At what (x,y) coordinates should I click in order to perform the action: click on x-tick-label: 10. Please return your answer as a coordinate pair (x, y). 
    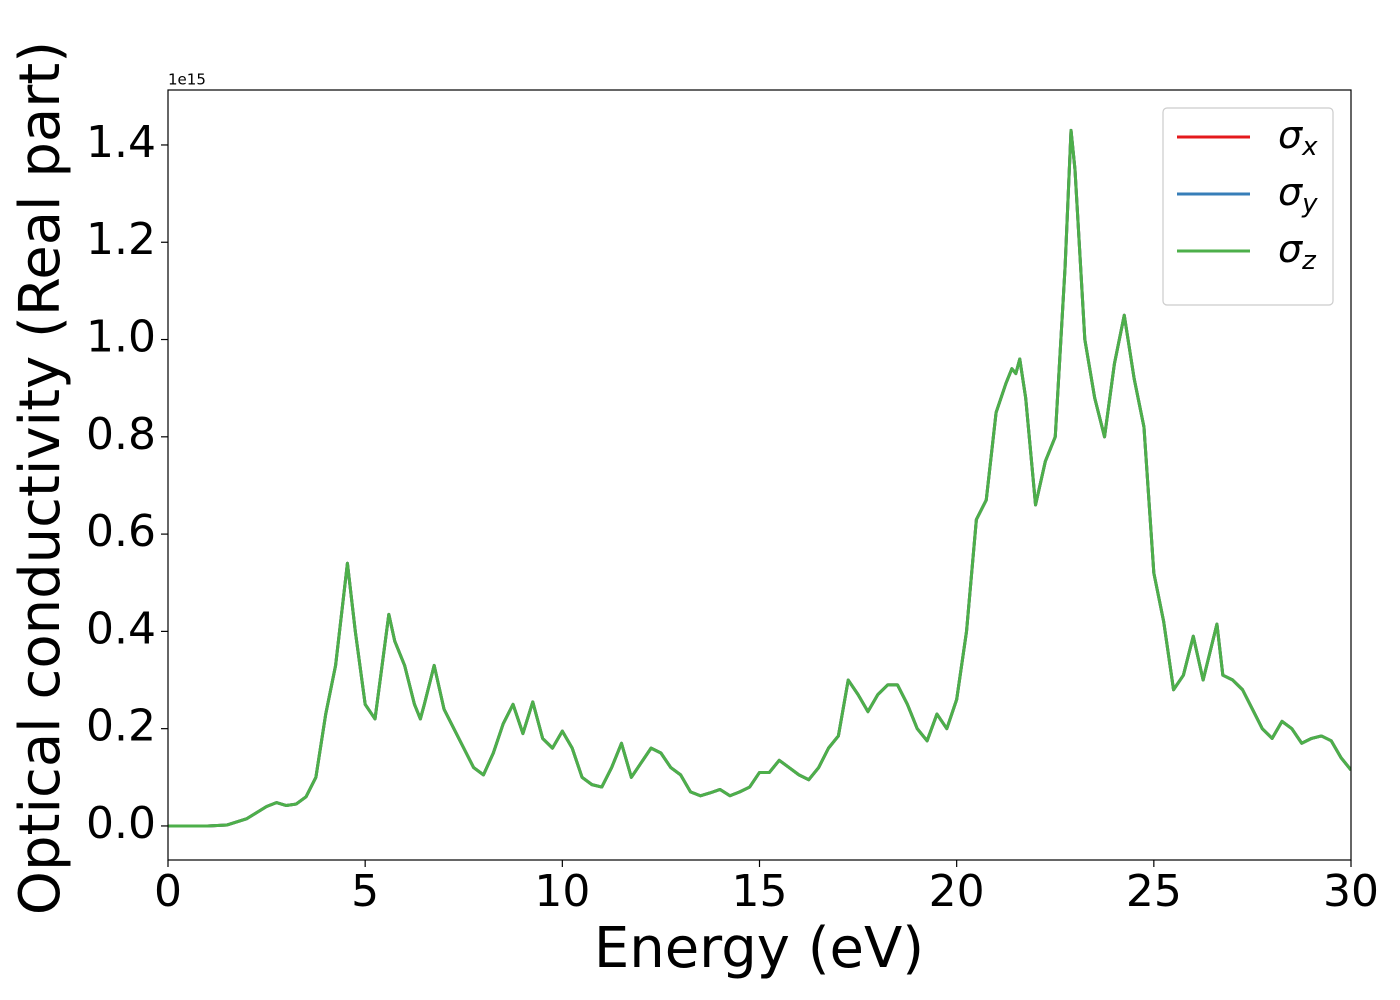
    Looking at the image, I should click on (562, 891).